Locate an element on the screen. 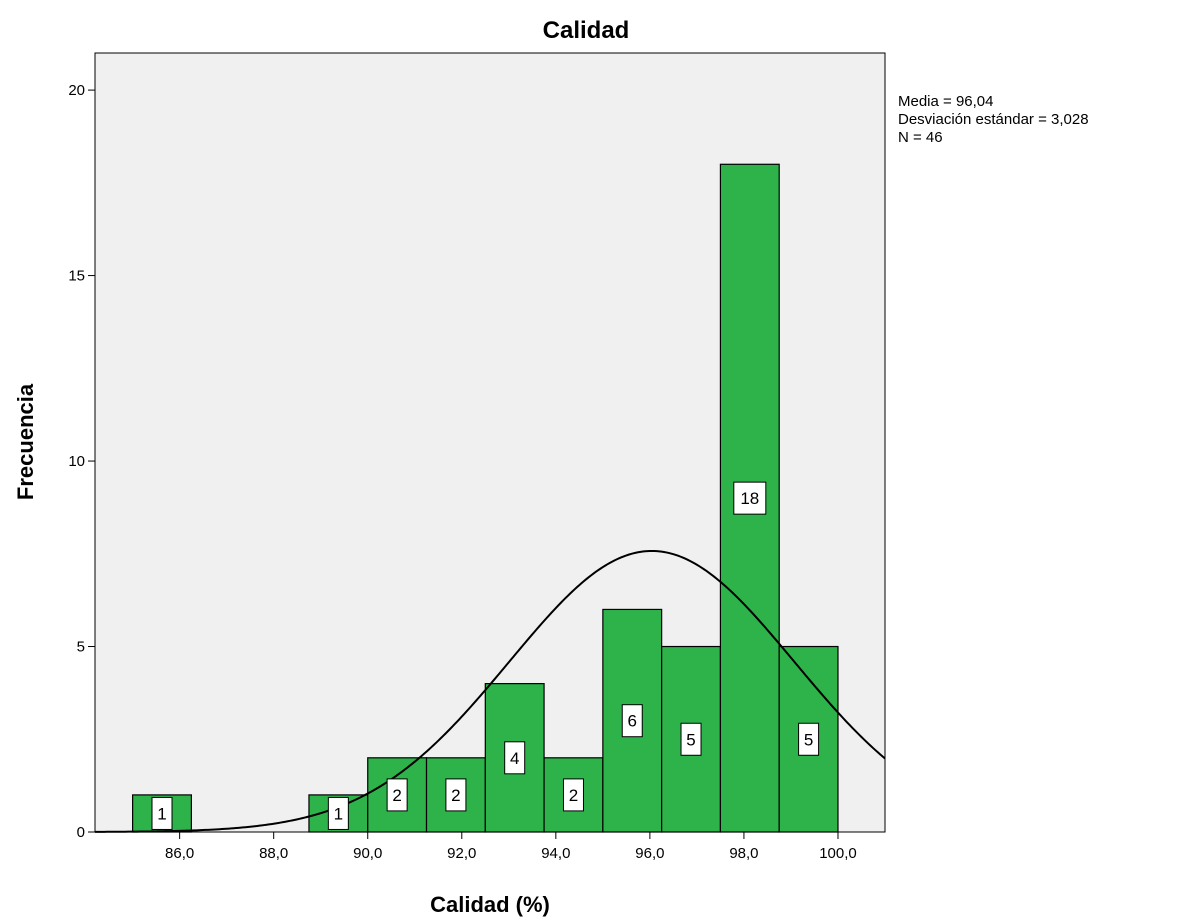  x-tick-label: 90,0 is located at coordinates (367, 853).